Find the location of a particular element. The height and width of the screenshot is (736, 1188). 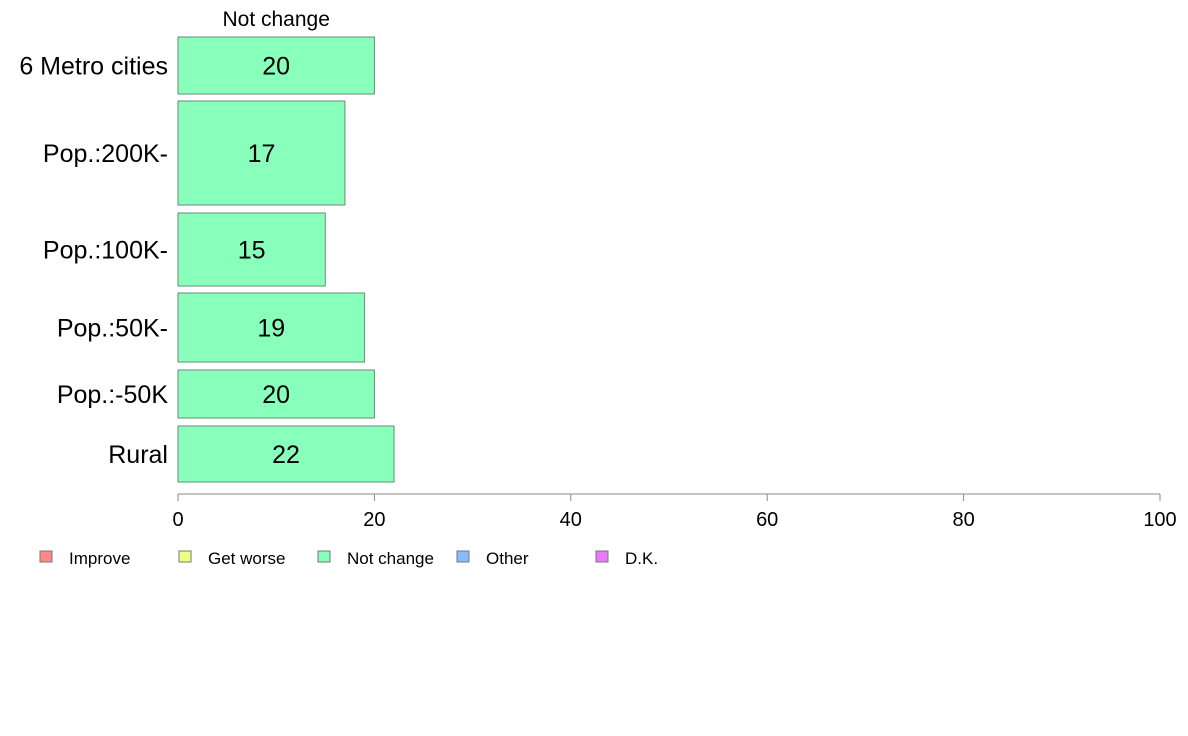

bar-value-label: 22 is located at coordinates (286, 455).